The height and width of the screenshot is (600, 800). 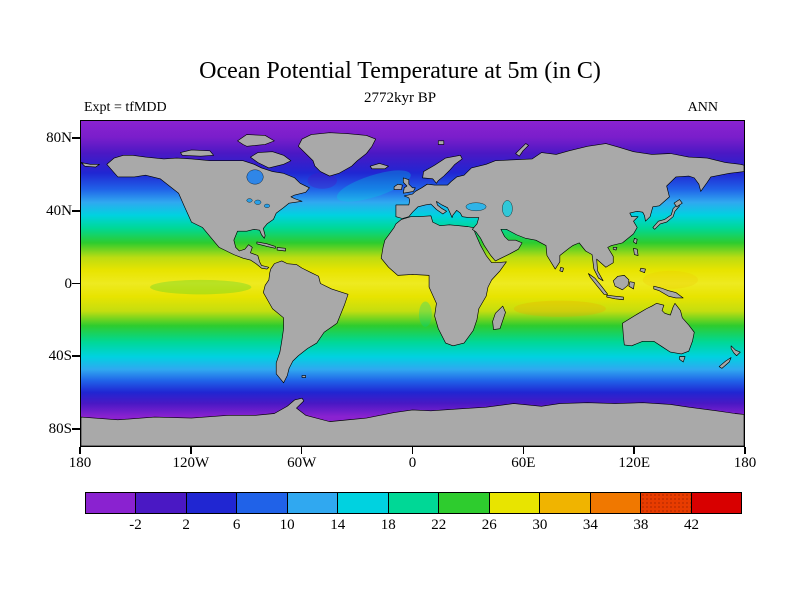 I want to click on chart-title: Ocean Potential Temperature at 5m (in C), so click(x=400, y=71).